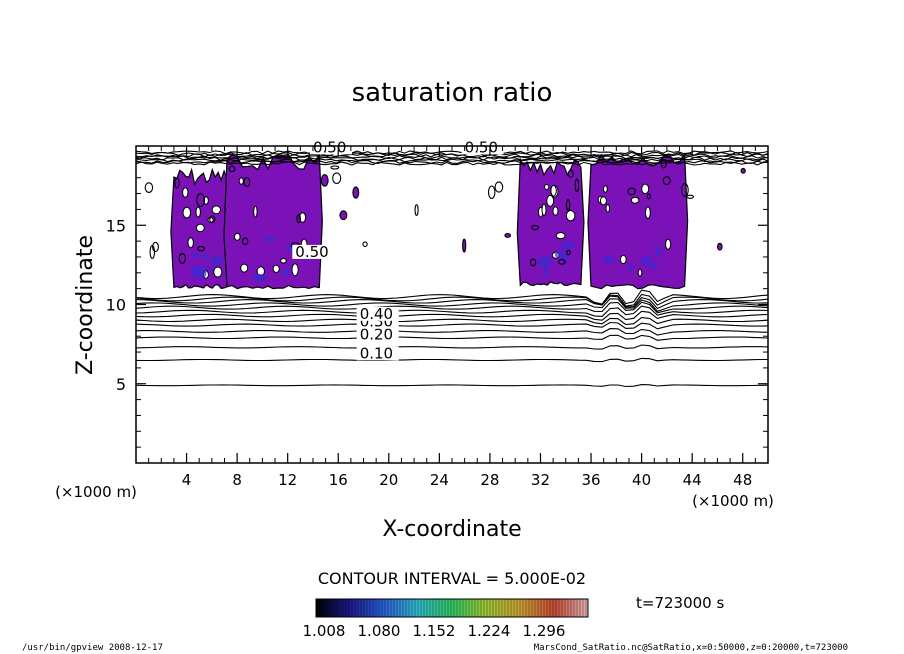 The height and width of the screenshot is (654, 904). Describe the element at coordinates (540, 480) in the screenshot. I see `x-tick-label: 32` at that location.